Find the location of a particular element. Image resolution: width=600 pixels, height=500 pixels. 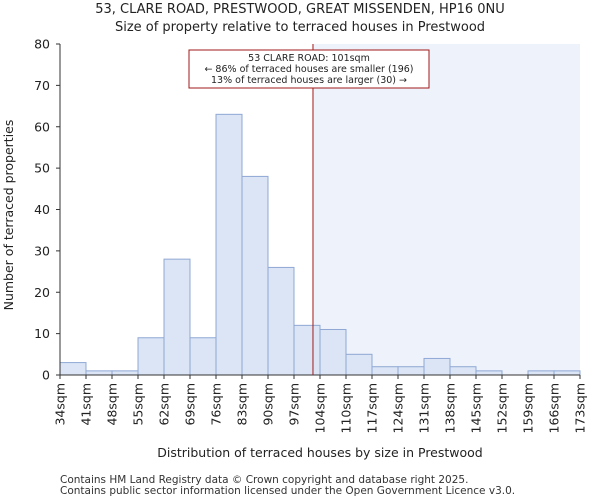

y-tick-label: 10 is located at coordinates (42, 333).